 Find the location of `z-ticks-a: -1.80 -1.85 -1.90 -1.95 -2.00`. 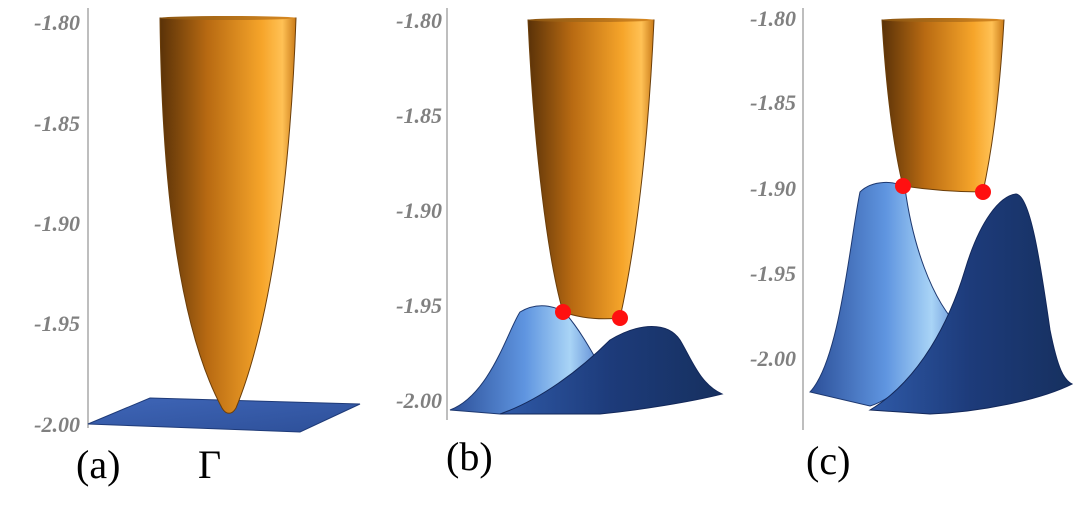

z-ticks-a: -1.80 -1.85 -1.90 -1.95 -2.00 is located at coordinates (57, 223).